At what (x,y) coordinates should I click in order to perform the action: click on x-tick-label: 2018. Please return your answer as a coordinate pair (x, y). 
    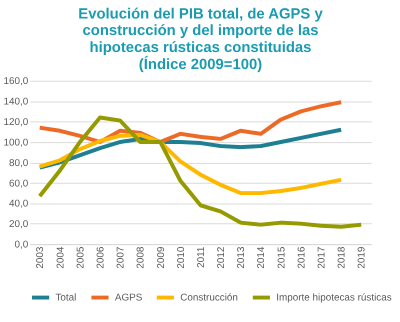
    Looking at the image, I should click on (342, 257).